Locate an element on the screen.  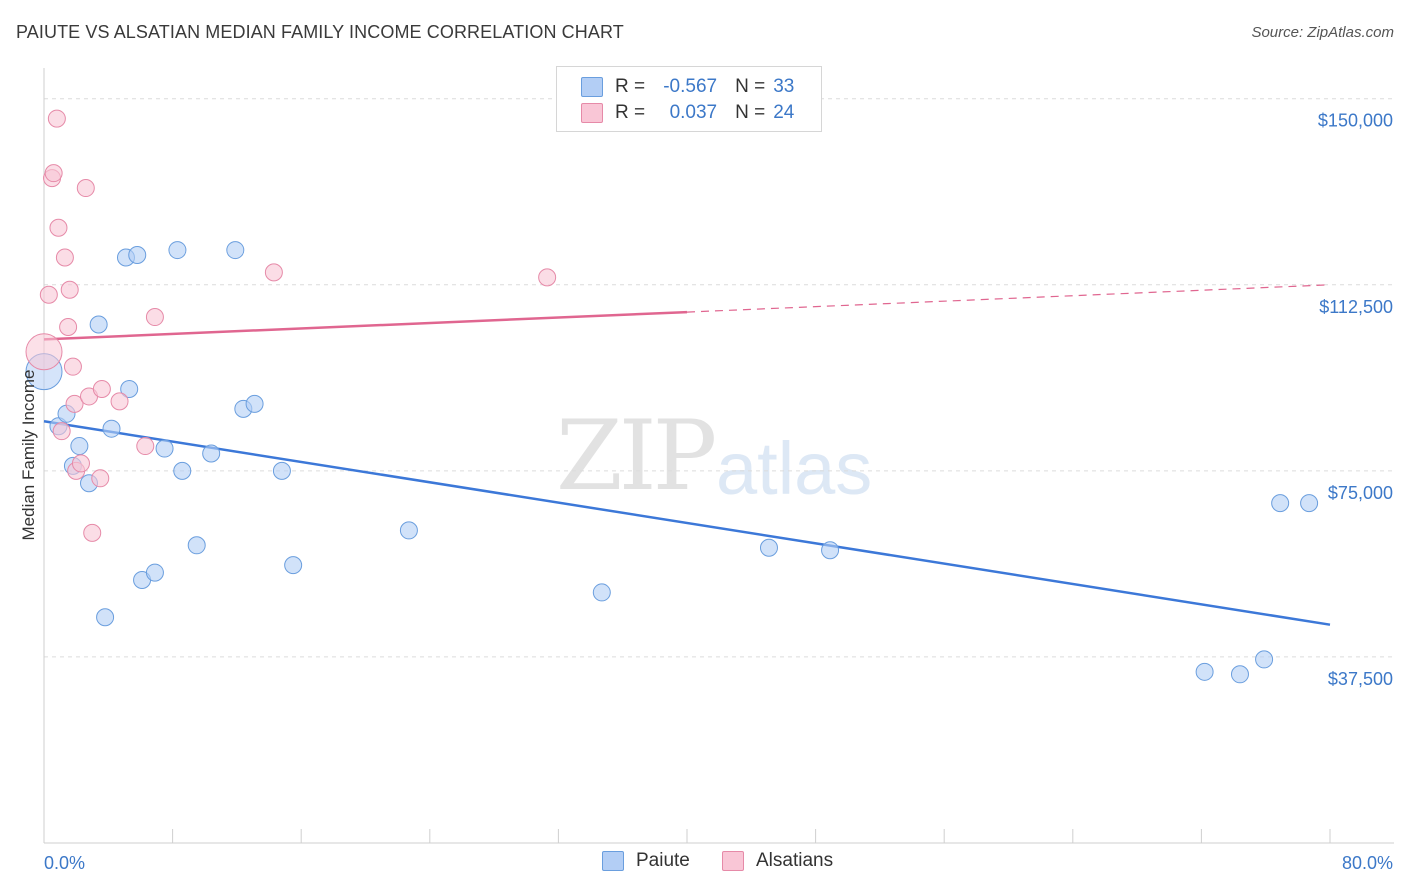
legend-swatch-paiute is located at coordinates (592, 87).